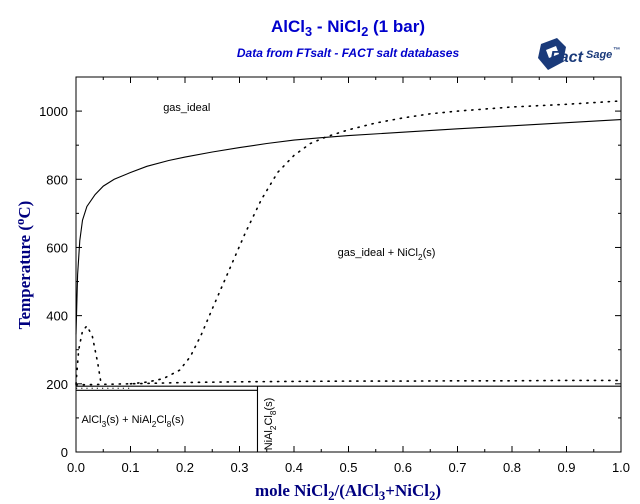  What do you see at coordinates (348, 53) in the screenshot?
I see `chart-subtitle: Data from FTsalt - FACT salt databases` at bounding box center [348, 53].